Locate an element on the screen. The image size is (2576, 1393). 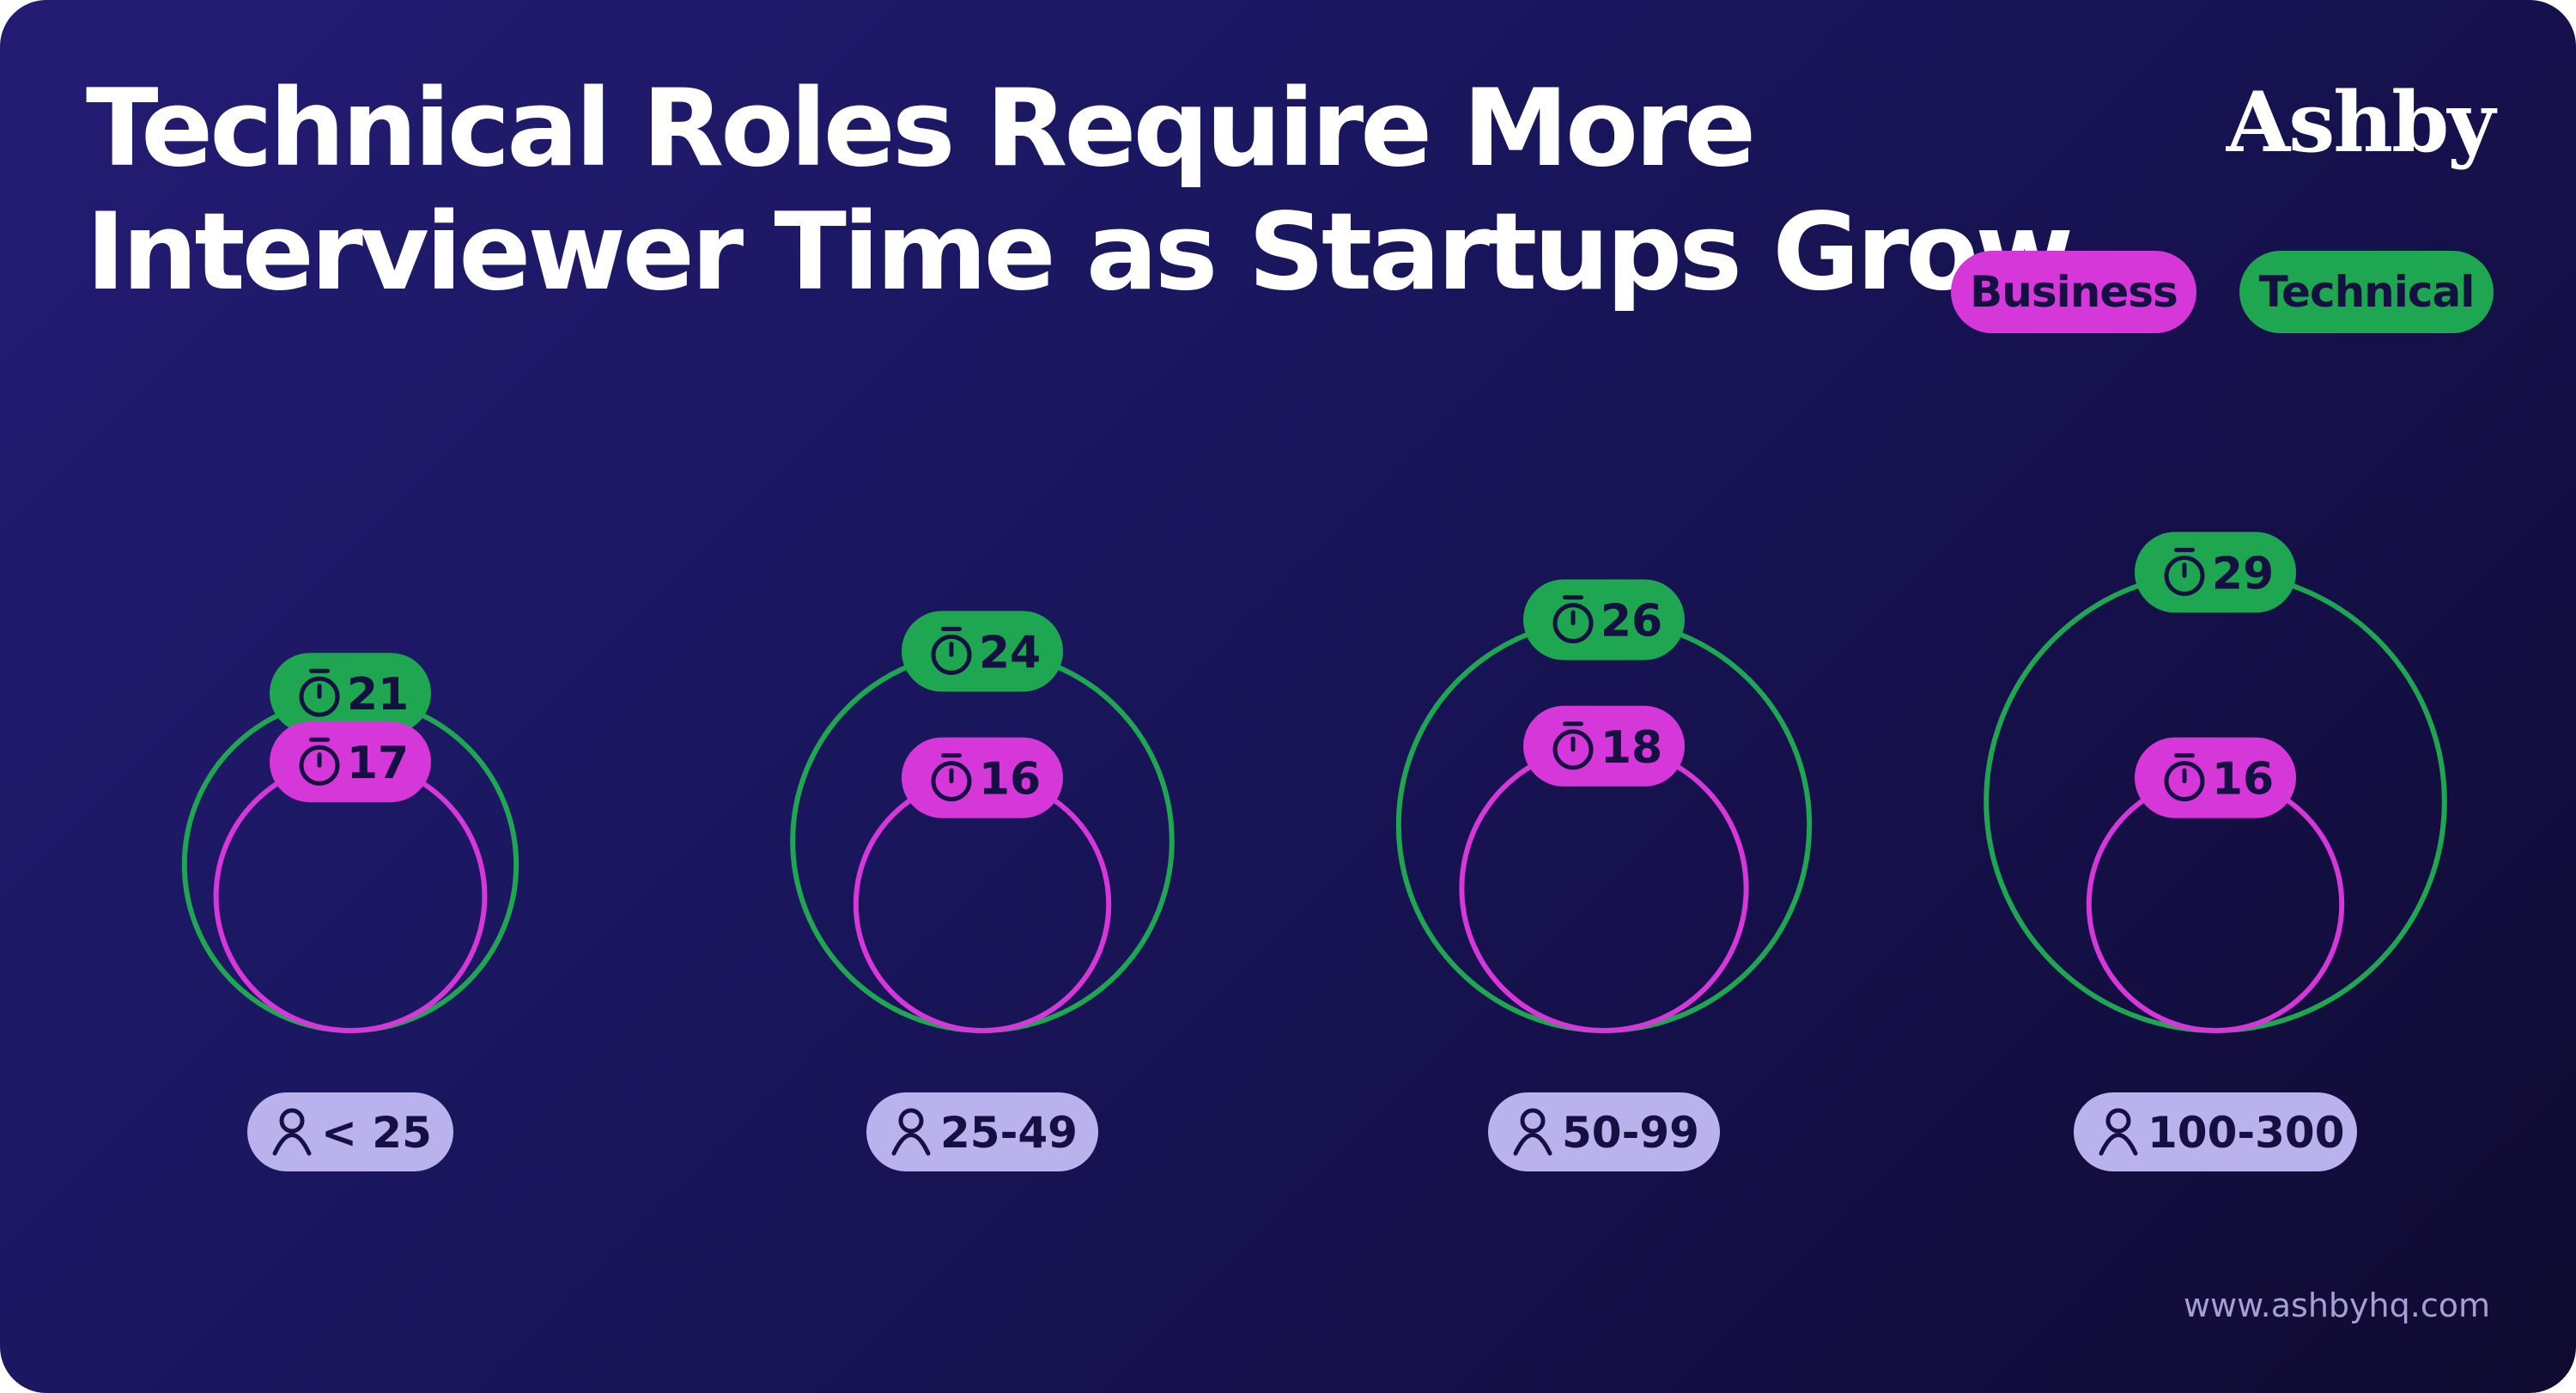
company-size-pill-3: 100-300 is located at coordinates (2215, 1132).